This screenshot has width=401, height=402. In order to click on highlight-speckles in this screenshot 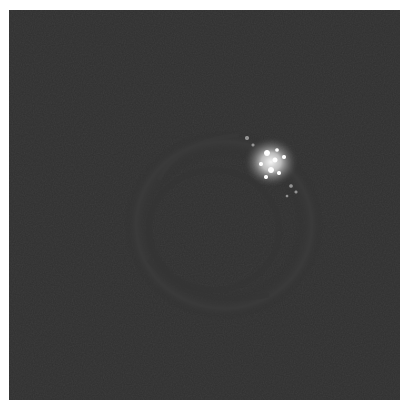, I will do `click(272, 163)`.